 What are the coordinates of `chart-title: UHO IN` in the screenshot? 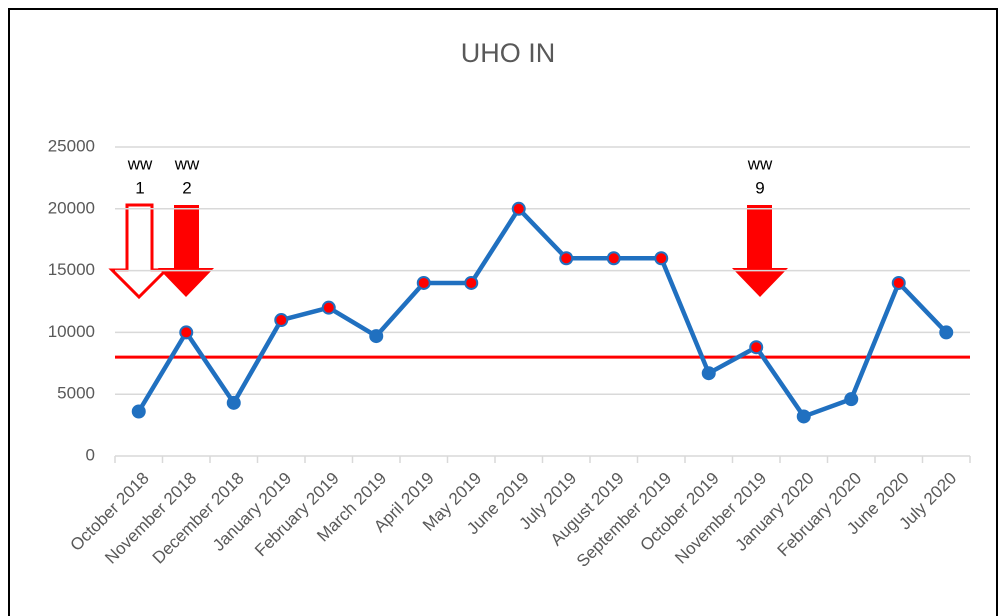 It's located at (508, 53).